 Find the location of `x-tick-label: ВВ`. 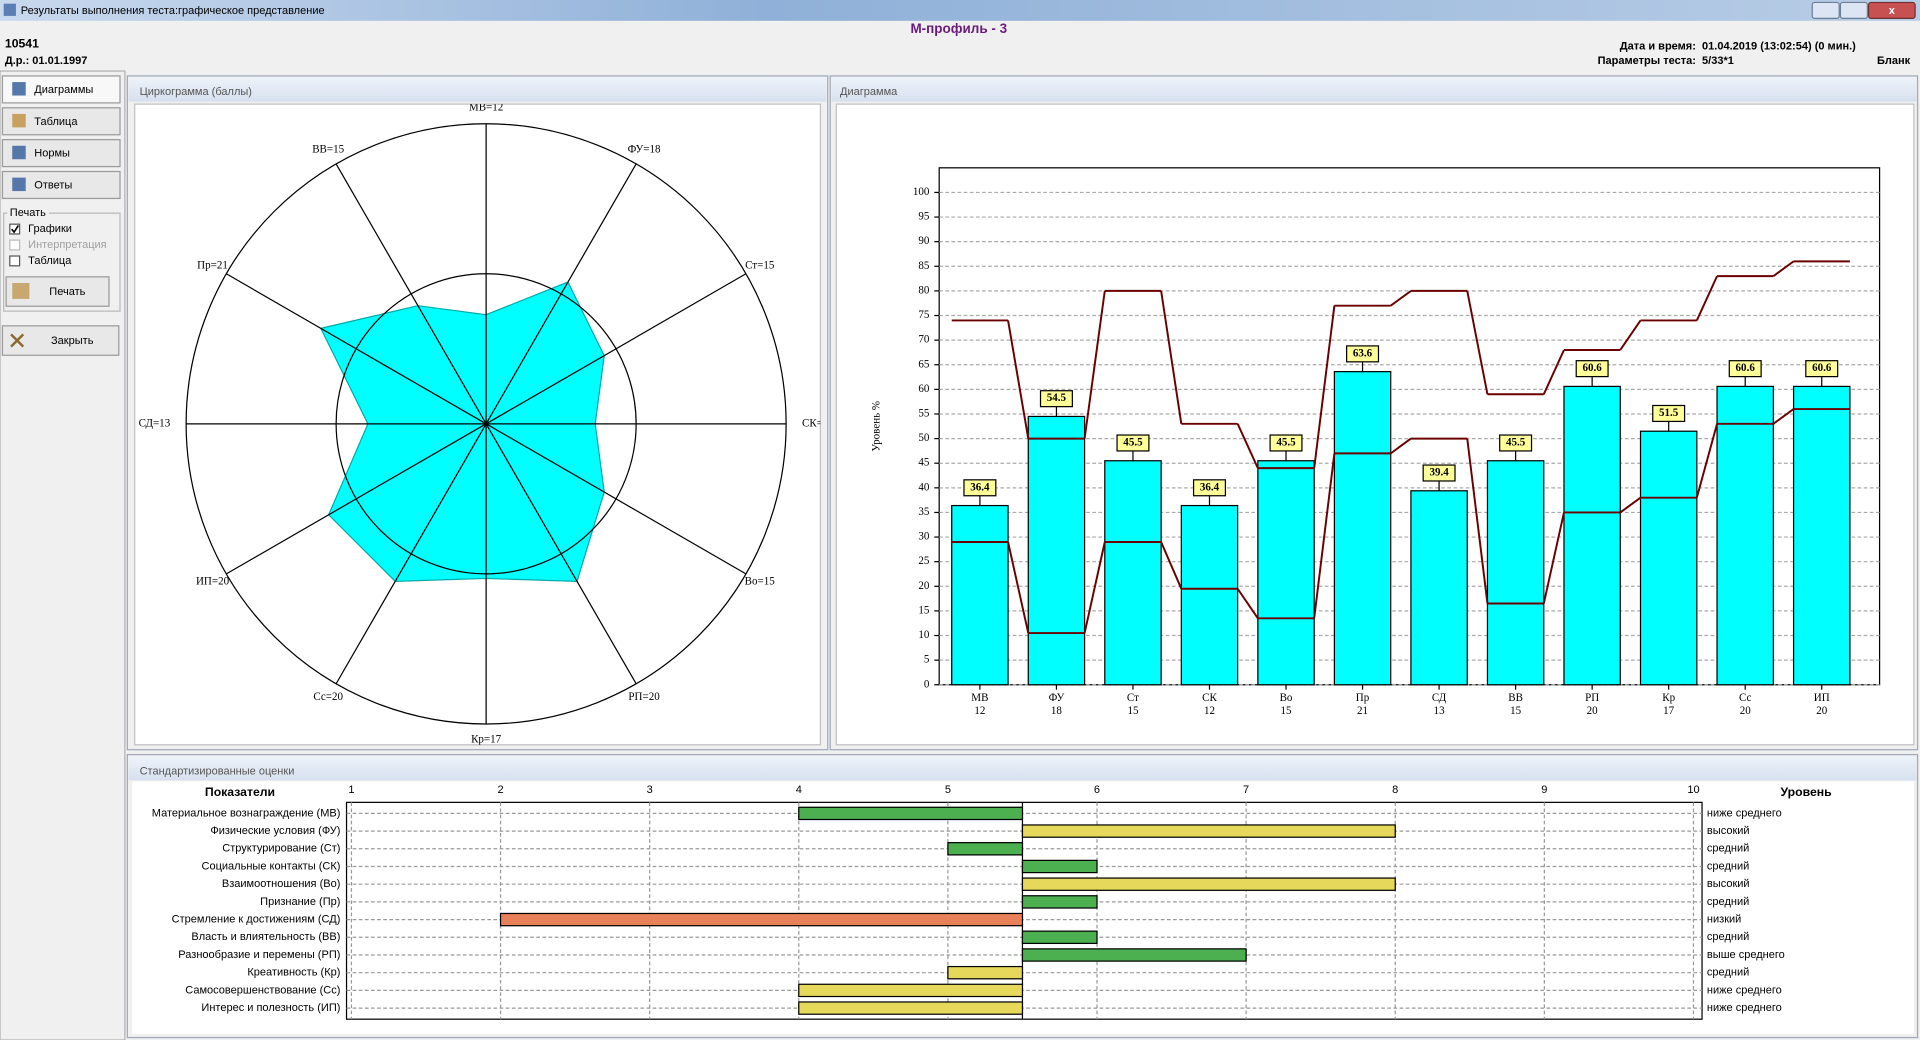

x-tick-label: ВВ is located at coordinates (1515, 698).